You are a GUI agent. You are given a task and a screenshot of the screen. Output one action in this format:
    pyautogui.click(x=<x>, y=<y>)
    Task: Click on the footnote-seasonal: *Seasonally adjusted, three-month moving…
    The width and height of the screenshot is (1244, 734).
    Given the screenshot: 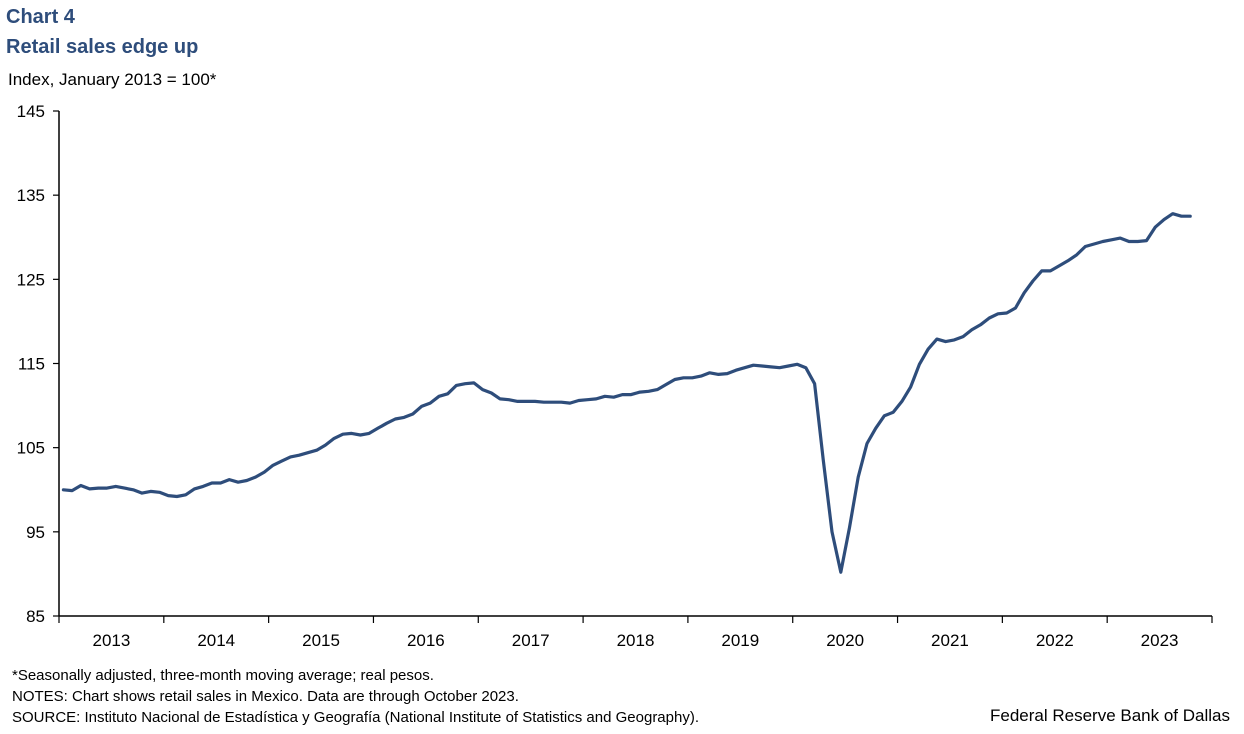 What is the action you would take?
    pyautogui.click(x=223, y=675)
    